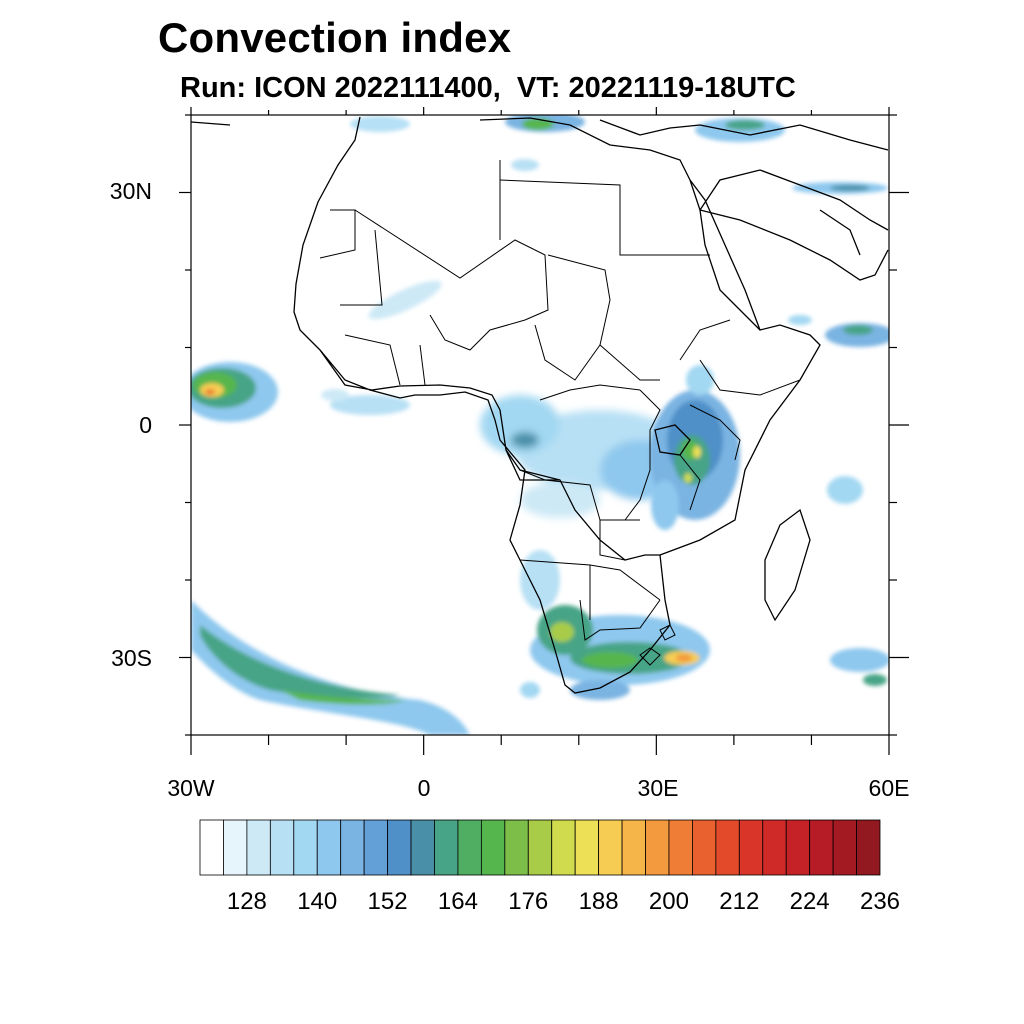 Image resolution: width=1024 pixels, height=1024 pixels. What do you see at coordinates (739, 901) in the screenshot?
I see `colorbar-label: 212` at bounding box center [739, 901].